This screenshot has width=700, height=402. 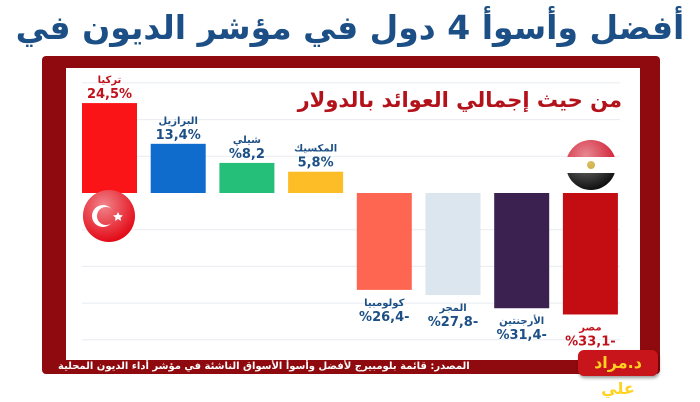 What do you see at coordinates (459, 100) in the screenshot?
I see `chart-subtitle: من حيث إجمالي العوائد بالدولار` at bounding box center [459, 100].